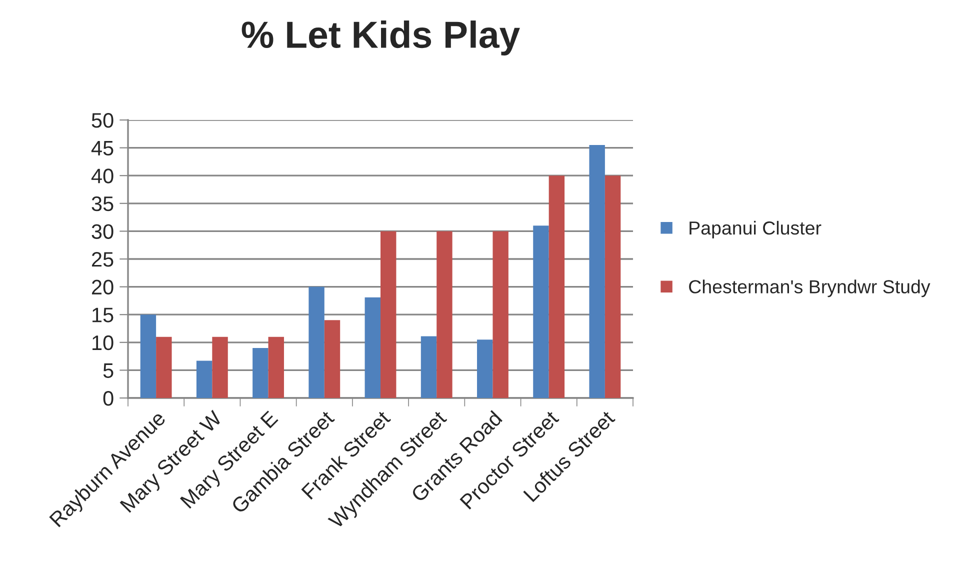 This screenshot has width=958, height=581. What do you see at coordinates (103, 315) in the screenshot?
I see `y-tick-label: 15` at bounding box center [103, 315].